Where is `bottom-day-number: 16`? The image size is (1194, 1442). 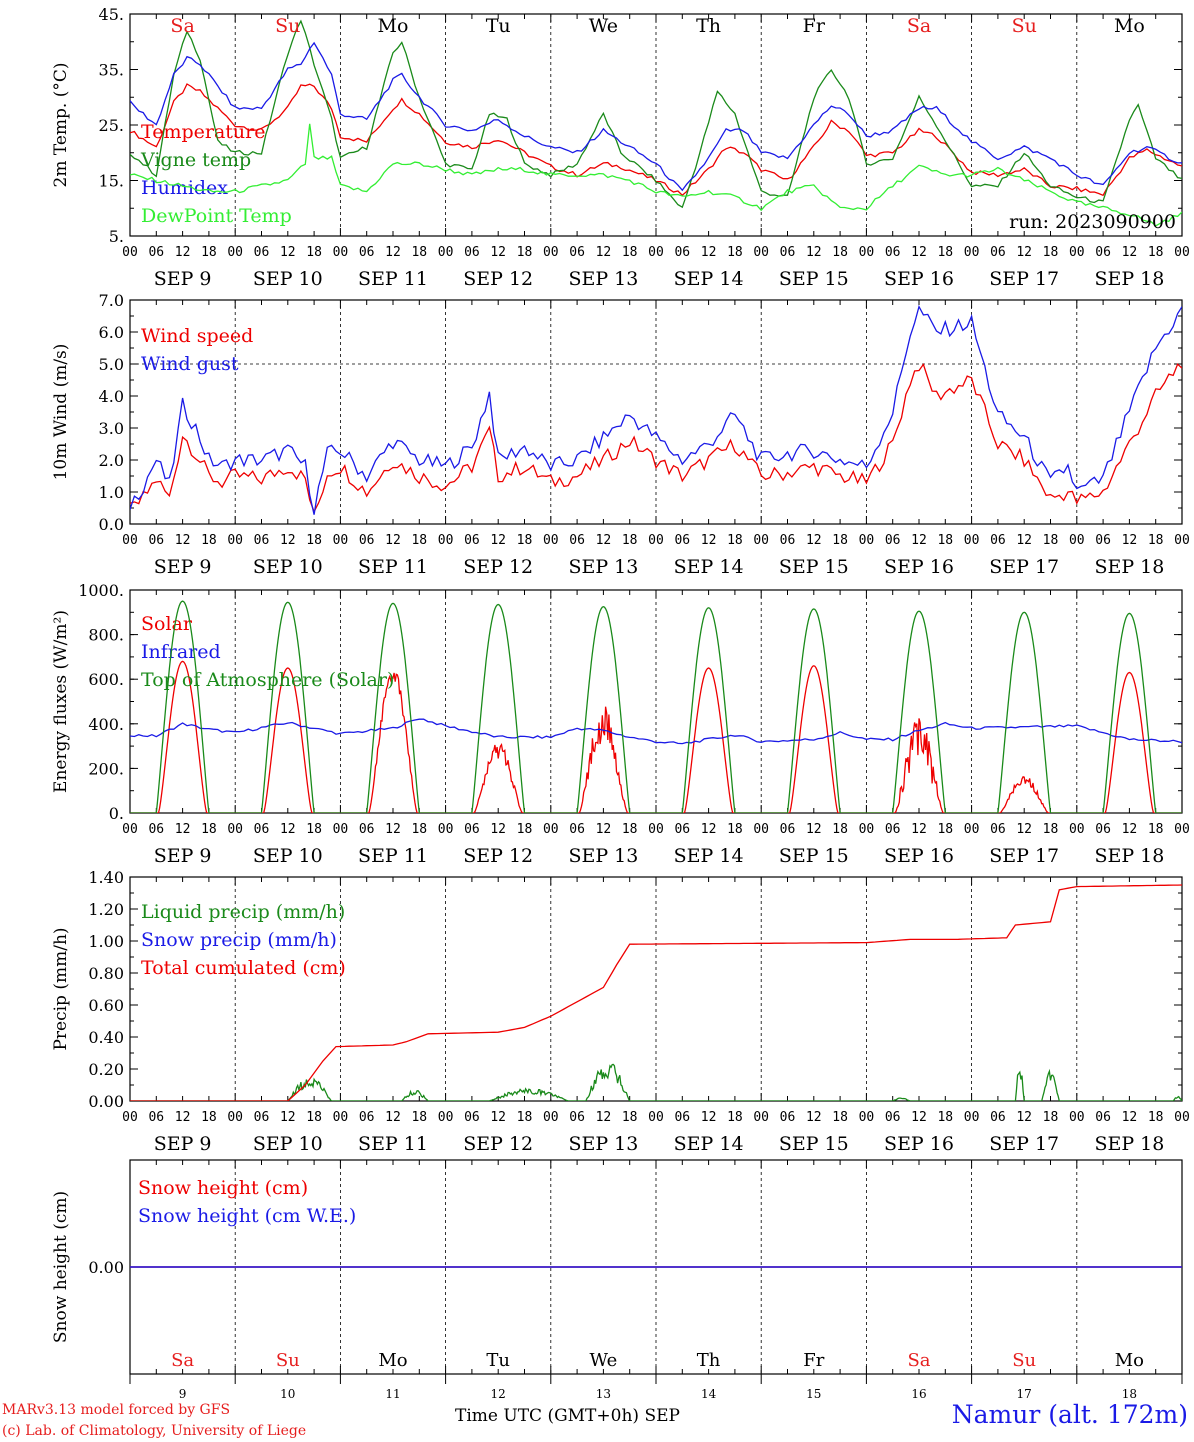 bottom-day-number: 16 is located at coordinates (918, 1394).